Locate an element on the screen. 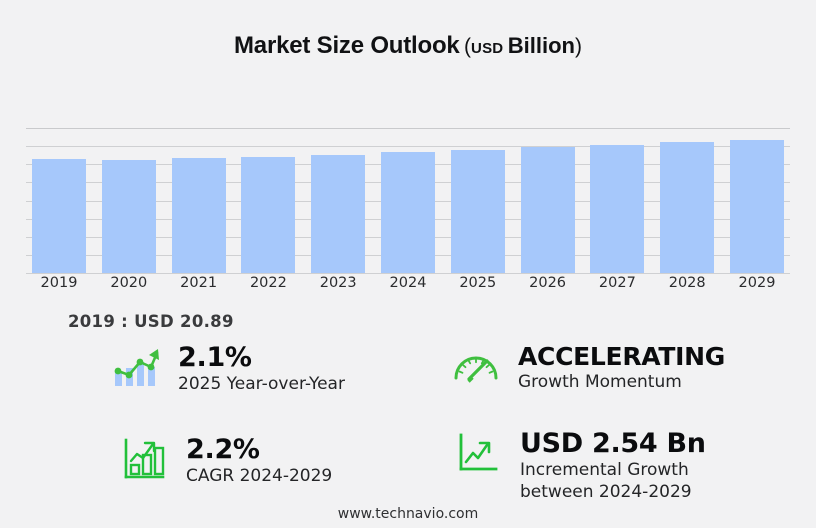 The image size is (816, 528). stat-cagr-label: CAGR 2024-2029 is located at coordinates (259, 476).